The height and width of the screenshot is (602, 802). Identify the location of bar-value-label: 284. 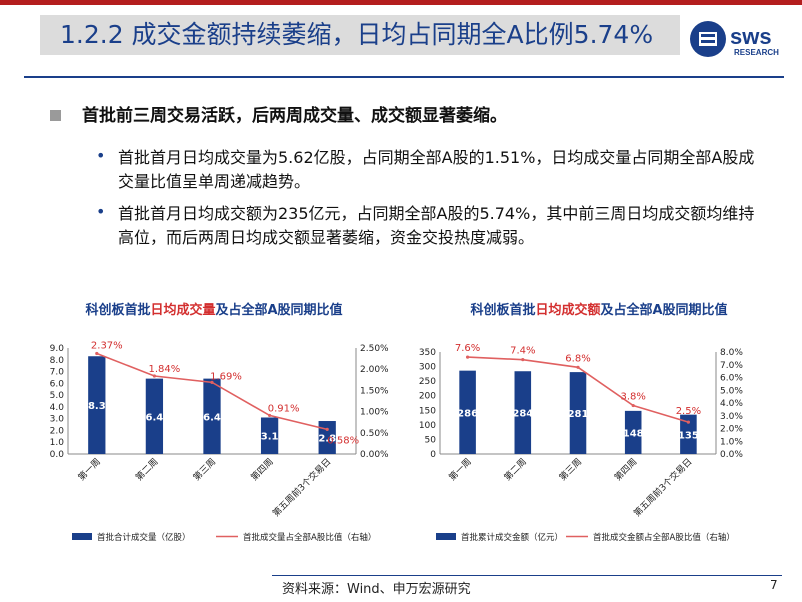
(522, 414).